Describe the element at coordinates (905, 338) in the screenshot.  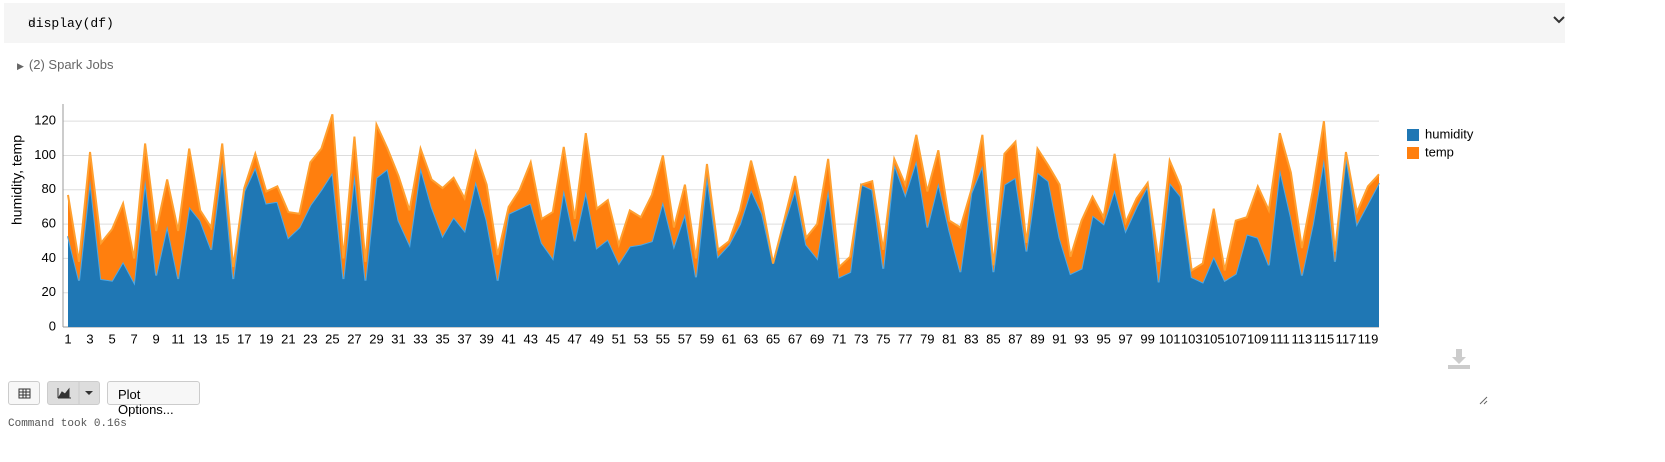
I see `x-tick-label: 77` at that location.